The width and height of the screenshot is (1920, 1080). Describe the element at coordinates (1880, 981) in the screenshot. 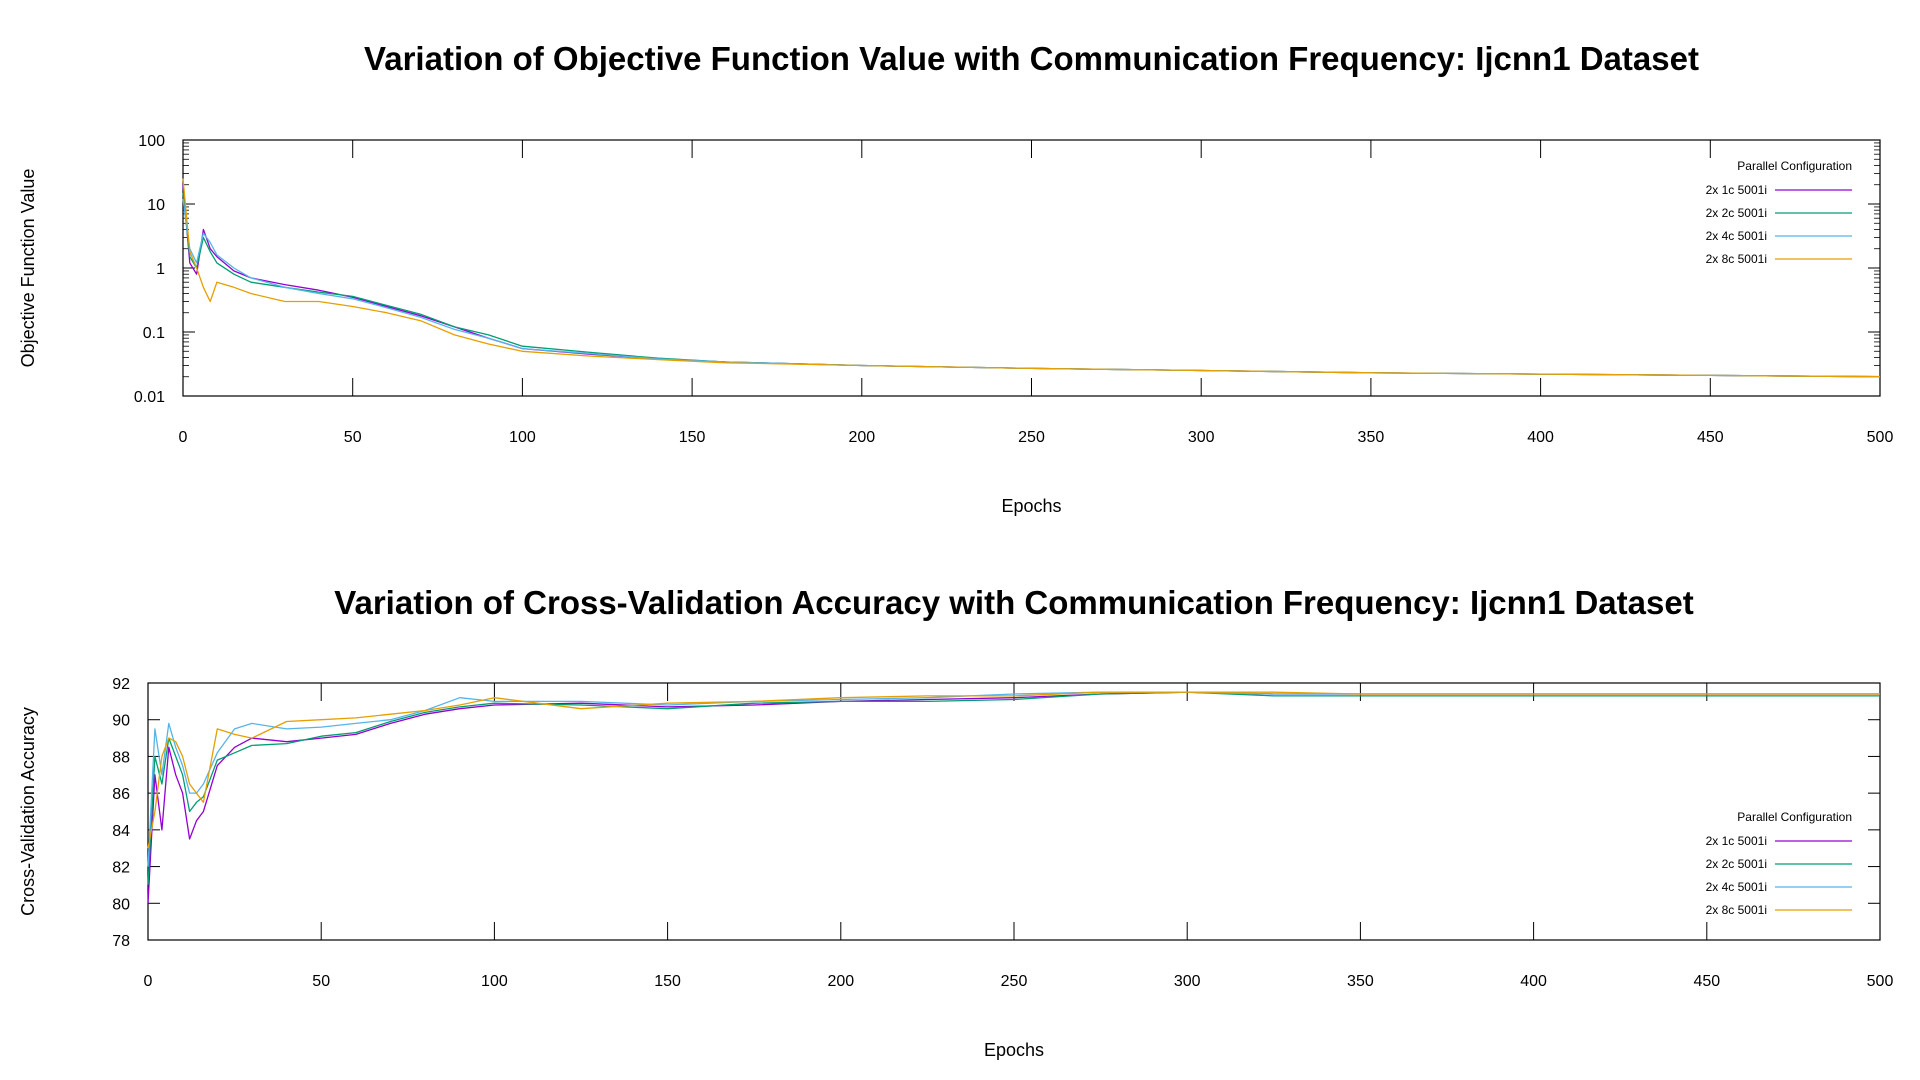

I see `accuracy-x-tick-label: 500` at that location.